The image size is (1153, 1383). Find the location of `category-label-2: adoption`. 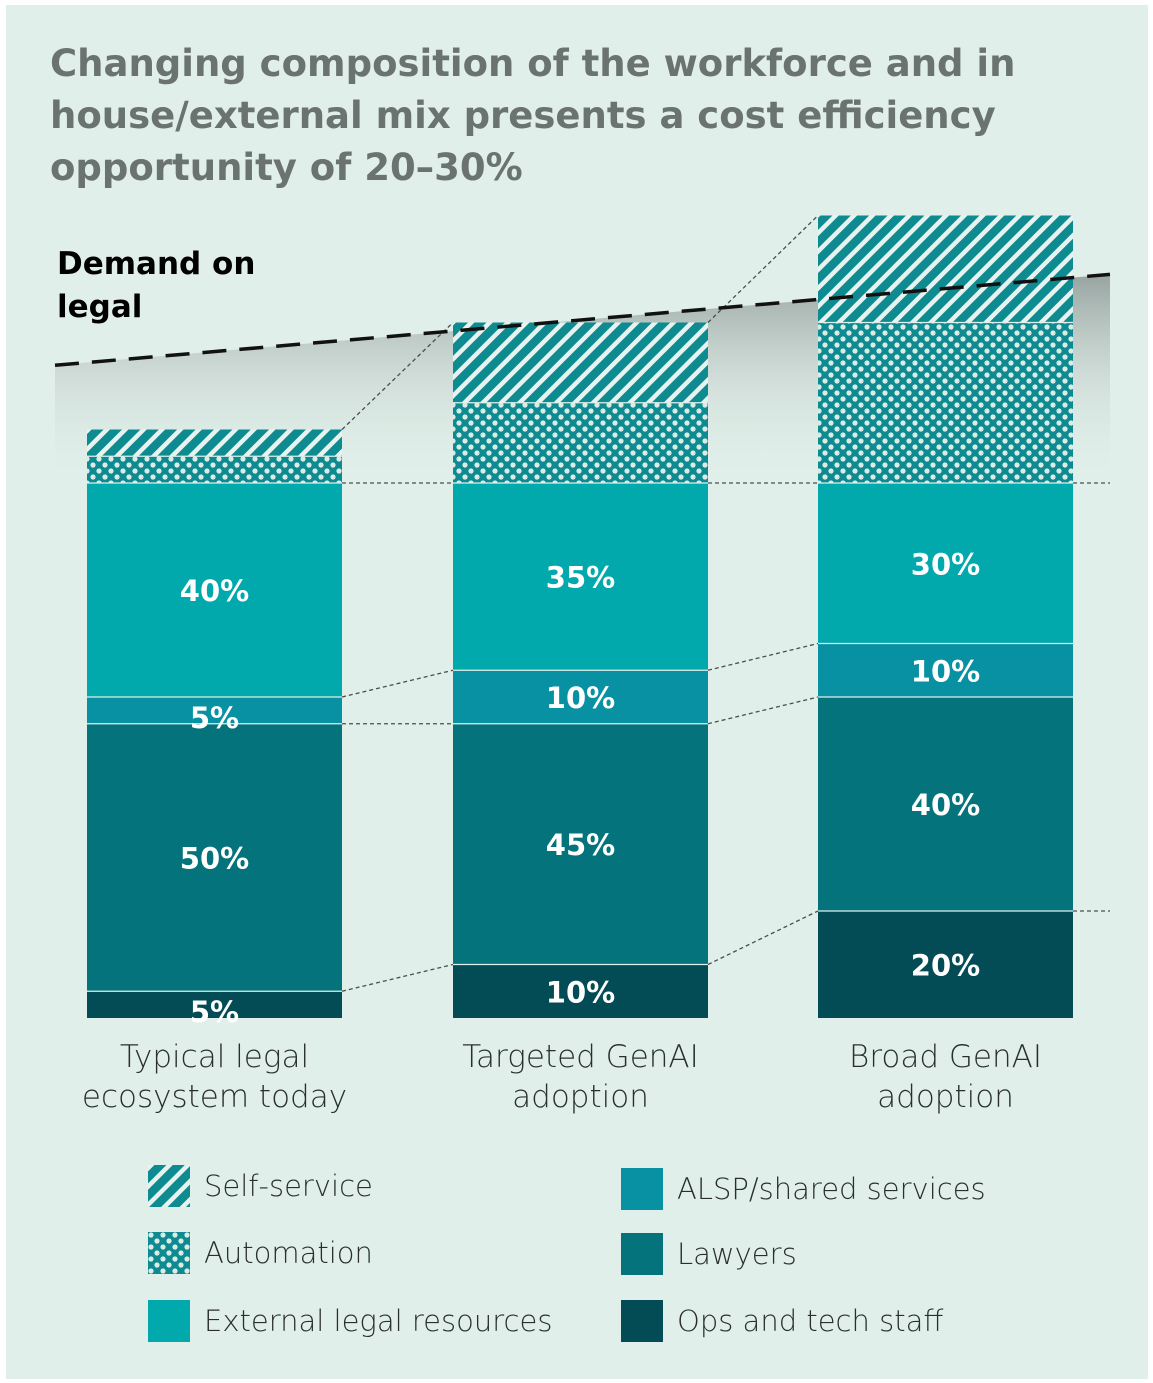

category-label-2: adoption is located at coordinates (580, 1097).